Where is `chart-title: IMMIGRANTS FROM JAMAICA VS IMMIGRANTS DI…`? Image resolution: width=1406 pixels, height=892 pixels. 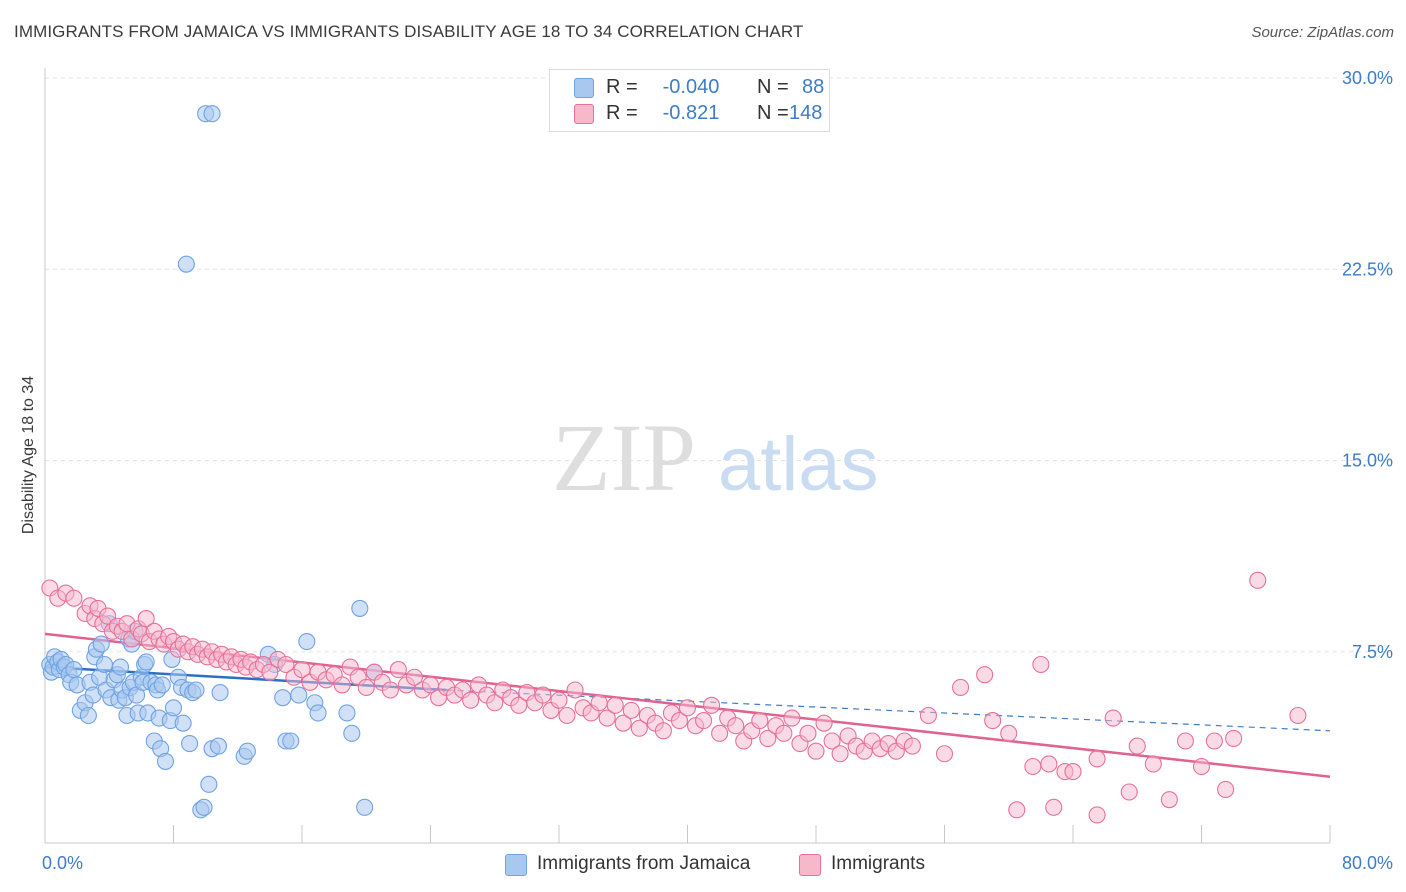 chart-title: IMMIGRANTS FROM JAMAICA VS IMMIGRANTS DI… is located at coordinates (409, 31).